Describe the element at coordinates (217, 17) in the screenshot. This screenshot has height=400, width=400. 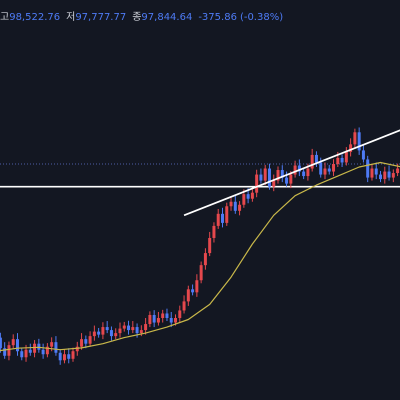
I see `change-value: -375.86` at that location.